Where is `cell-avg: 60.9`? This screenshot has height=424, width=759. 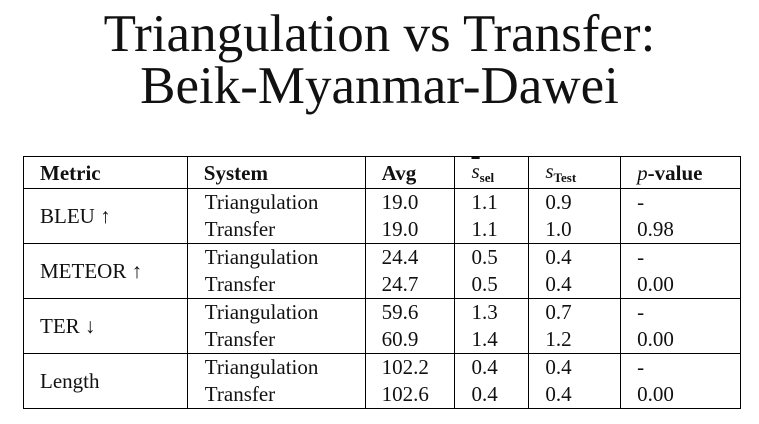
cell-avg: 60.9 is located at coordinates (410, 340).